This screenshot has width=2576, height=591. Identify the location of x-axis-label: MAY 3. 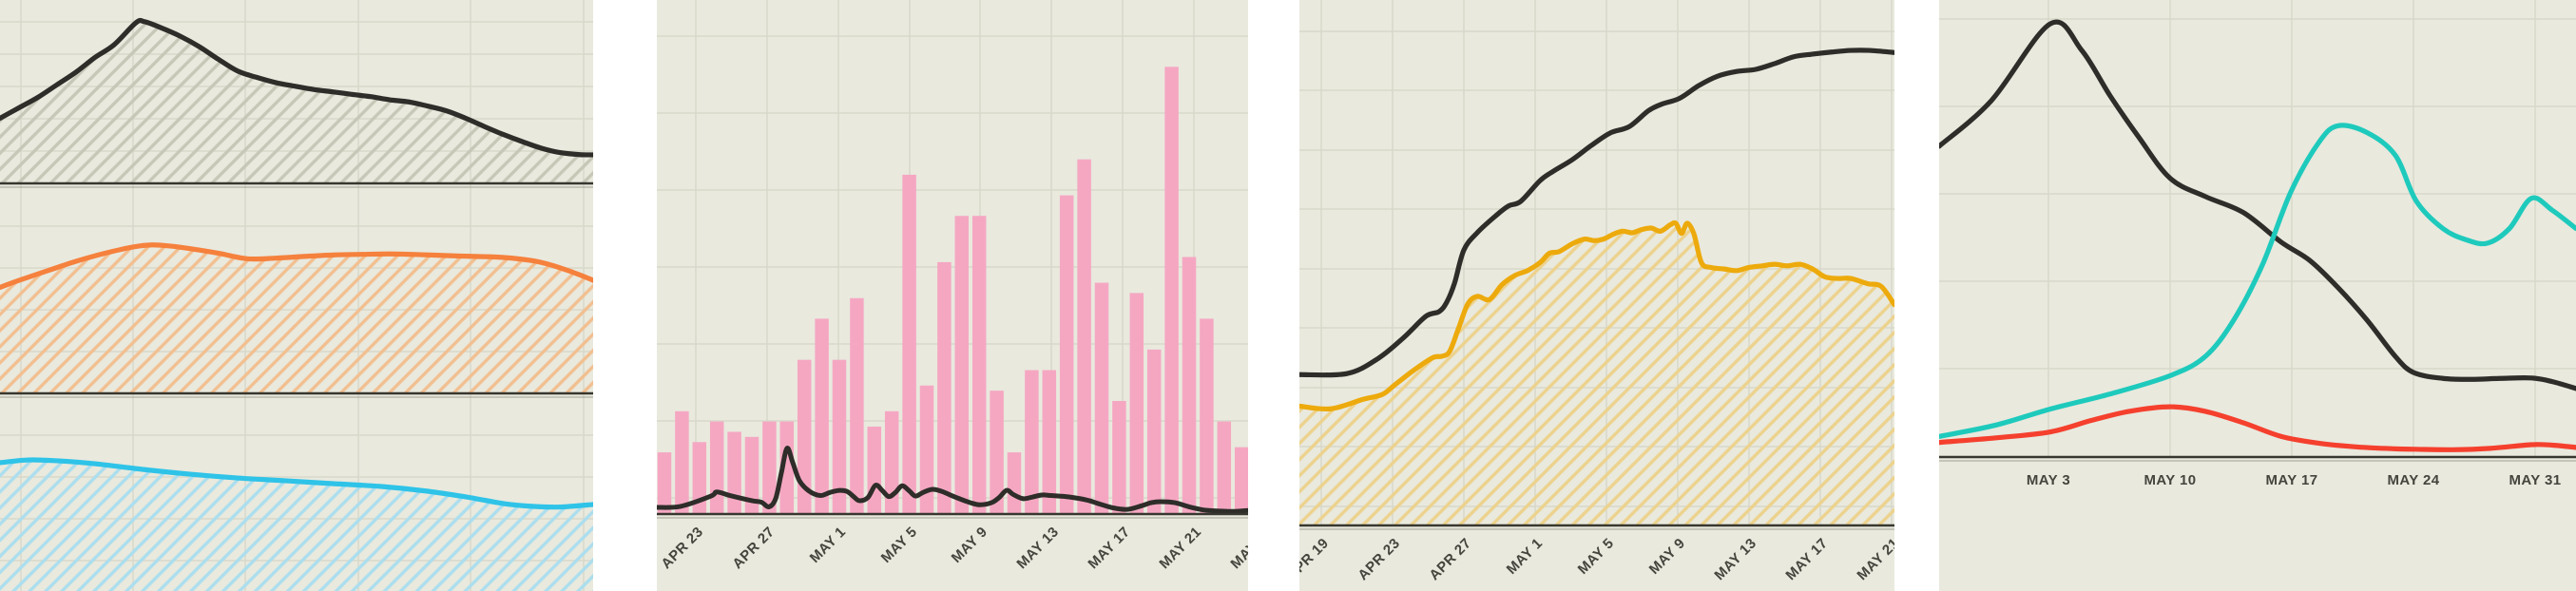
(2049, 480).